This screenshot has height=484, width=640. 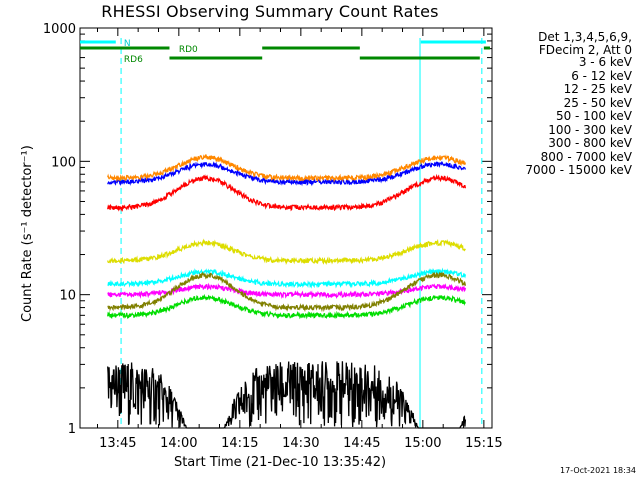 I want to click on y-axis-label: Count Rate (s⁻¹ detector⁻¹), so click(x=27, y=233).